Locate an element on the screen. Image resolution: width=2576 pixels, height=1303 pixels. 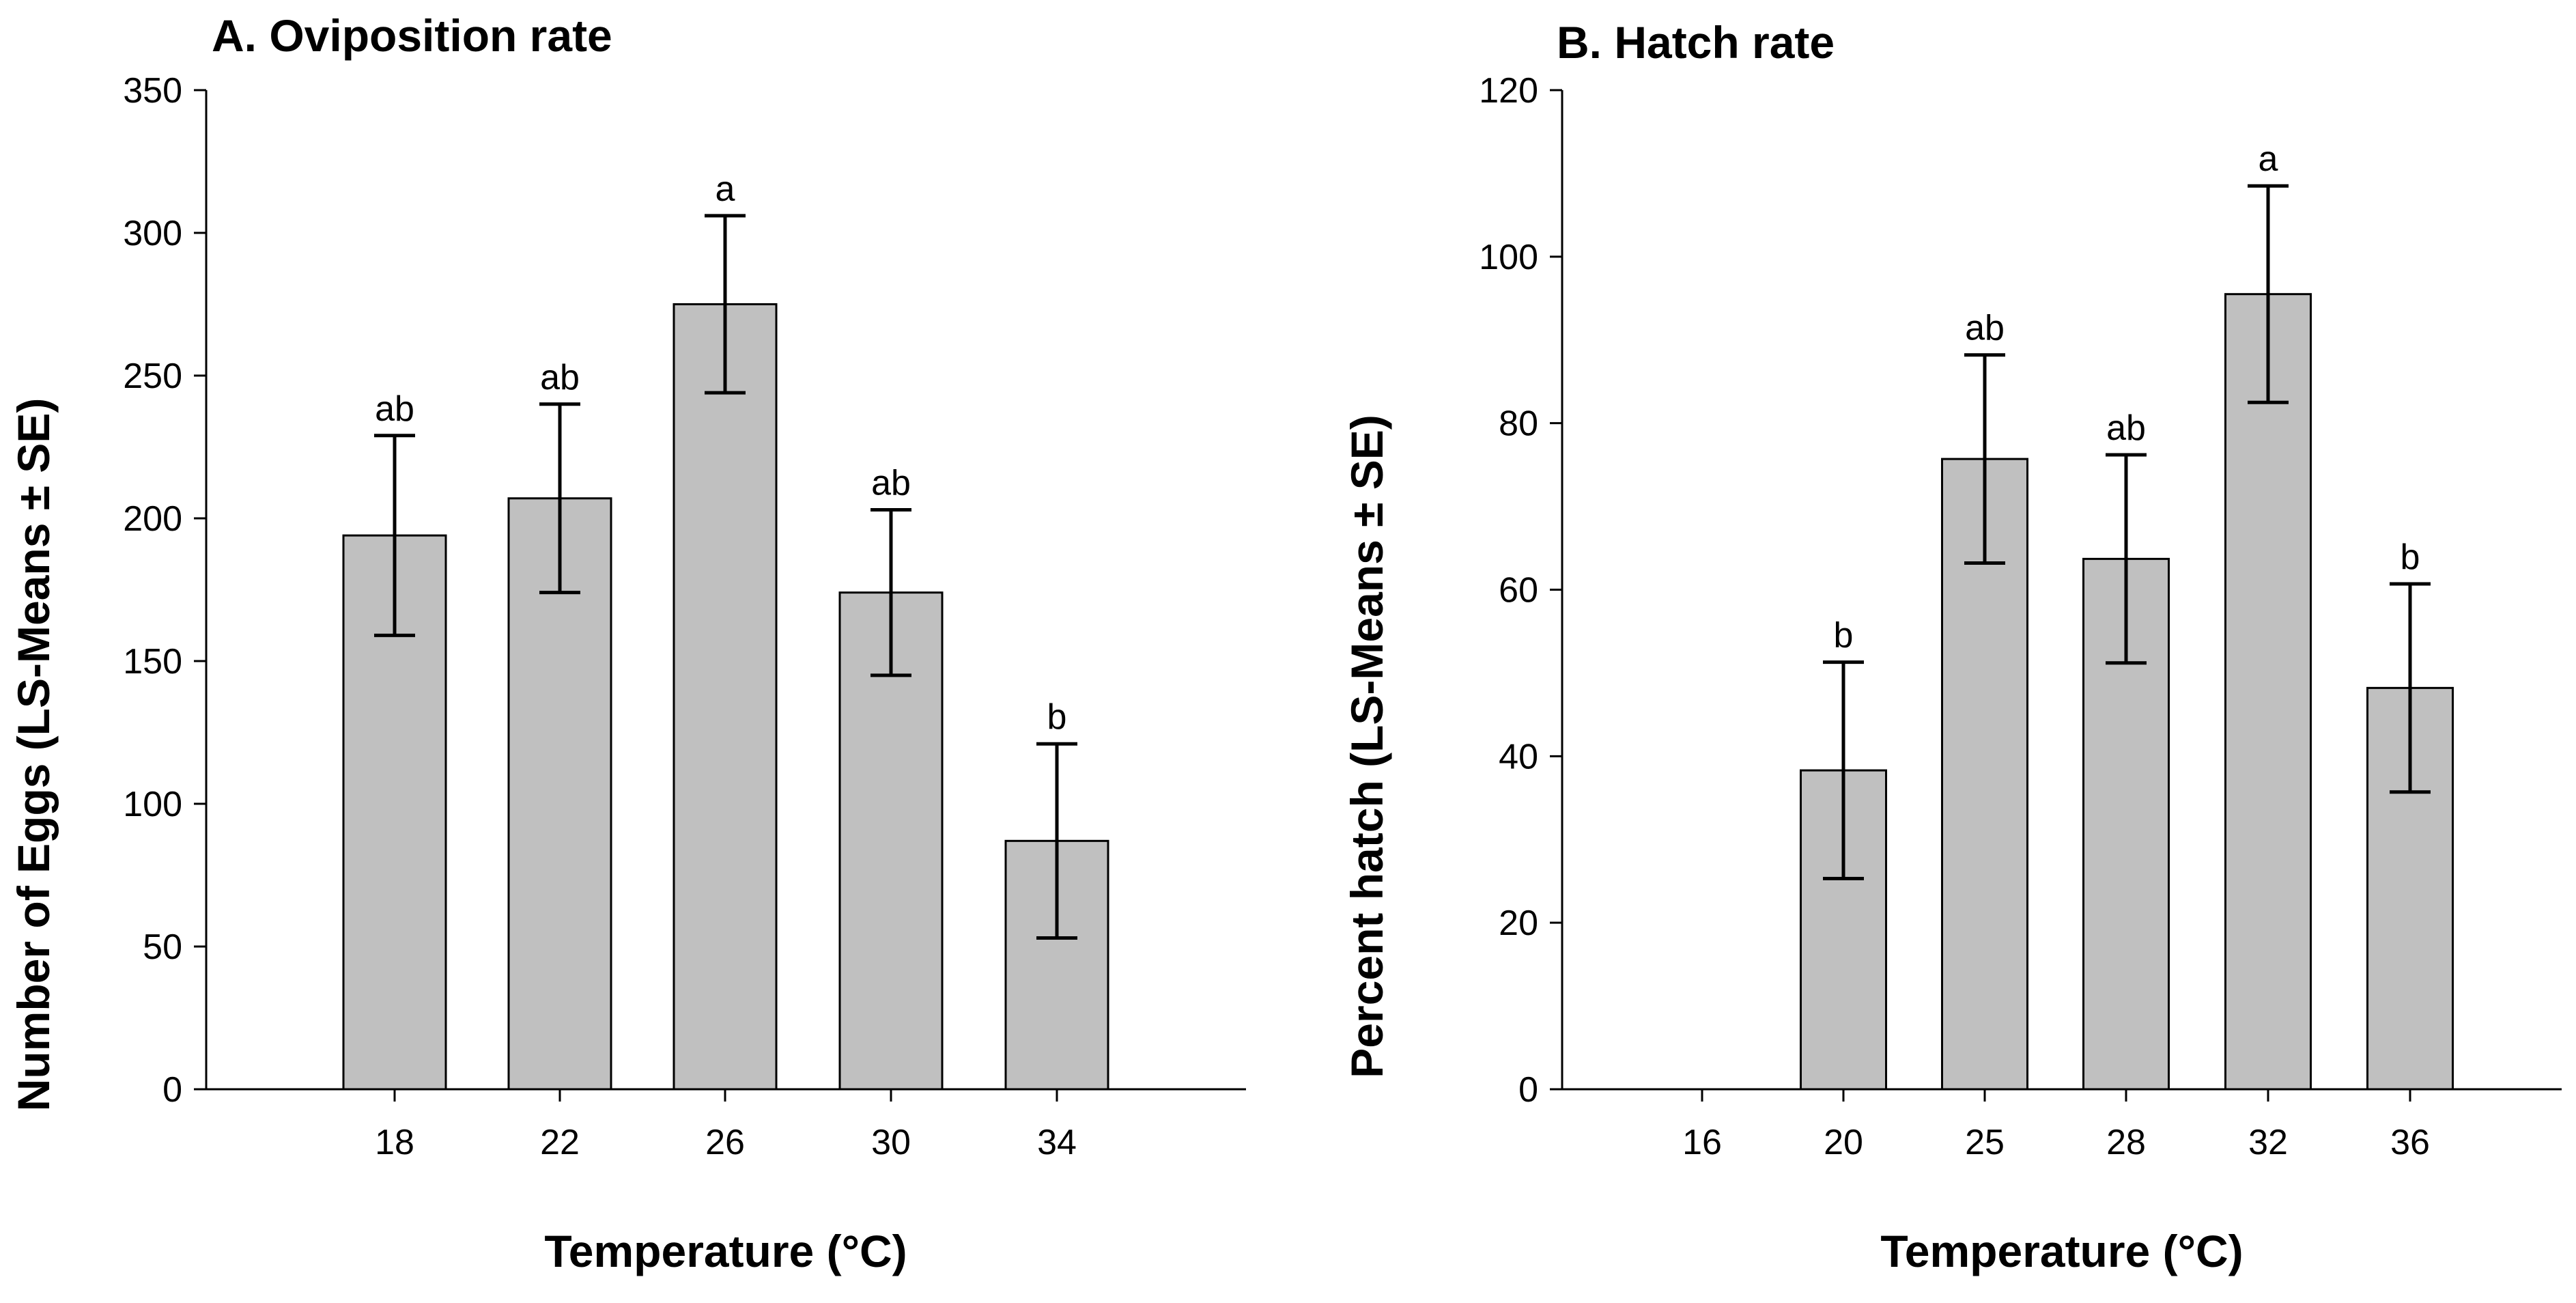
panel-a-significance-label: a is located at coordinates (725, 189).